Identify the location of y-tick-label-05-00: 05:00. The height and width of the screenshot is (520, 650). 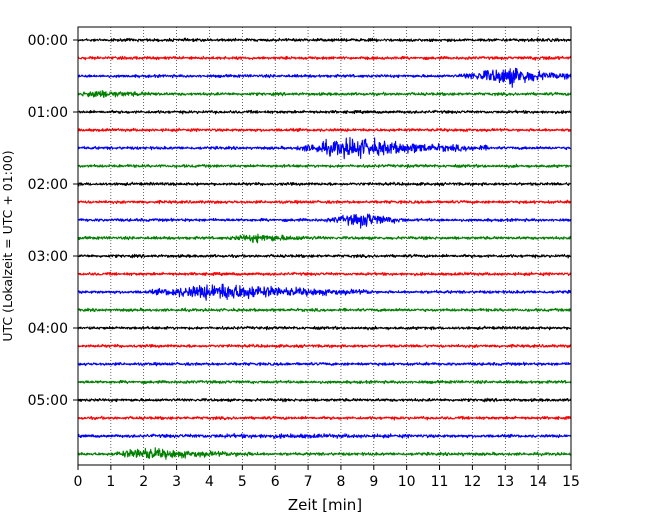
(48, 401).